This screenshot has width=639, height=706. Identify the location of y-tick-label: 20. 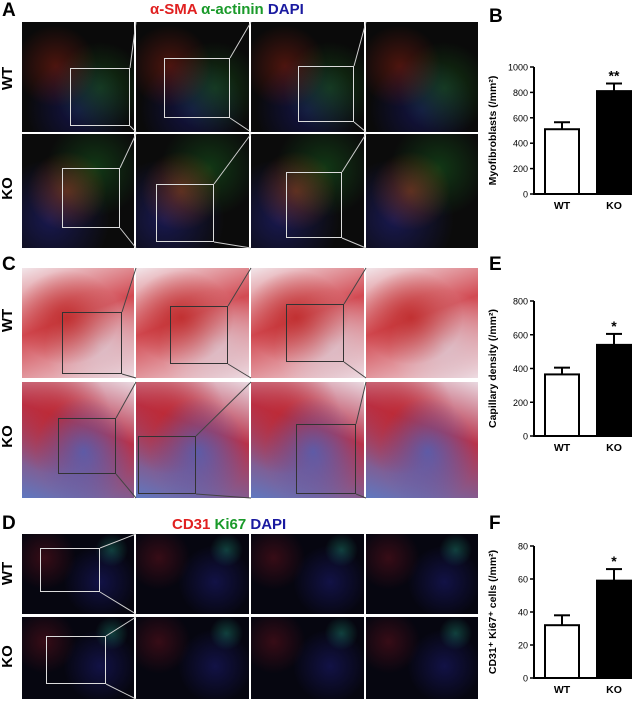
(523, 646).